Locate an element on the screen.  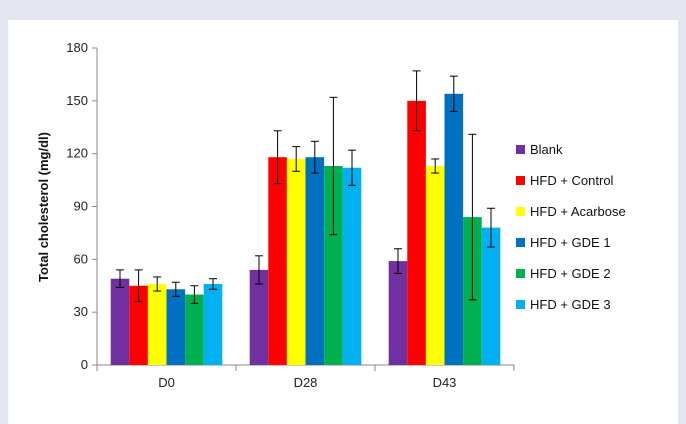
legend-label: HFD + Control is located at coordinates (572, 180).